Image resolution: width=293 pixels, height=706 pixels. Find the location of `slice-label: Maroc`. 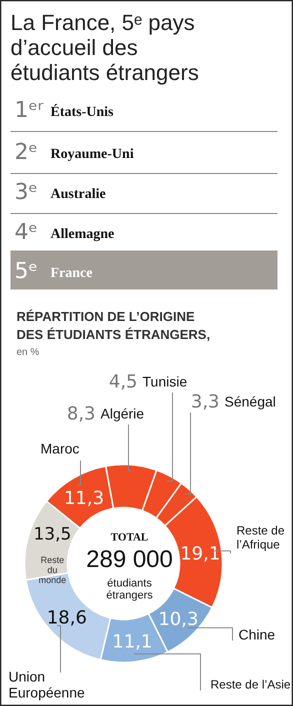

slice-label: Maroc is located at coordinates (60, 448).